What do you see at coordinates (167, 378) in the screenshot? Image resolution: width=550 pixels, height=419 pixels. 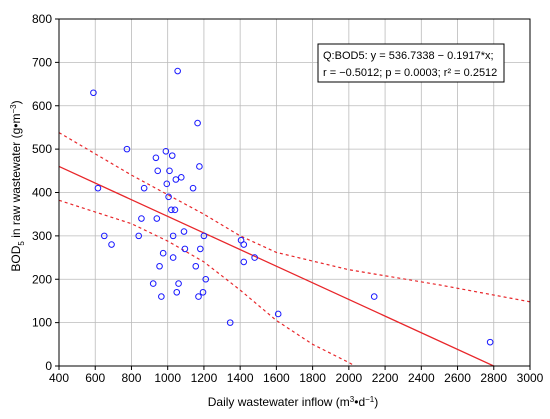 I see `x-tick-label: 1000` at bounding box center [167, 378].